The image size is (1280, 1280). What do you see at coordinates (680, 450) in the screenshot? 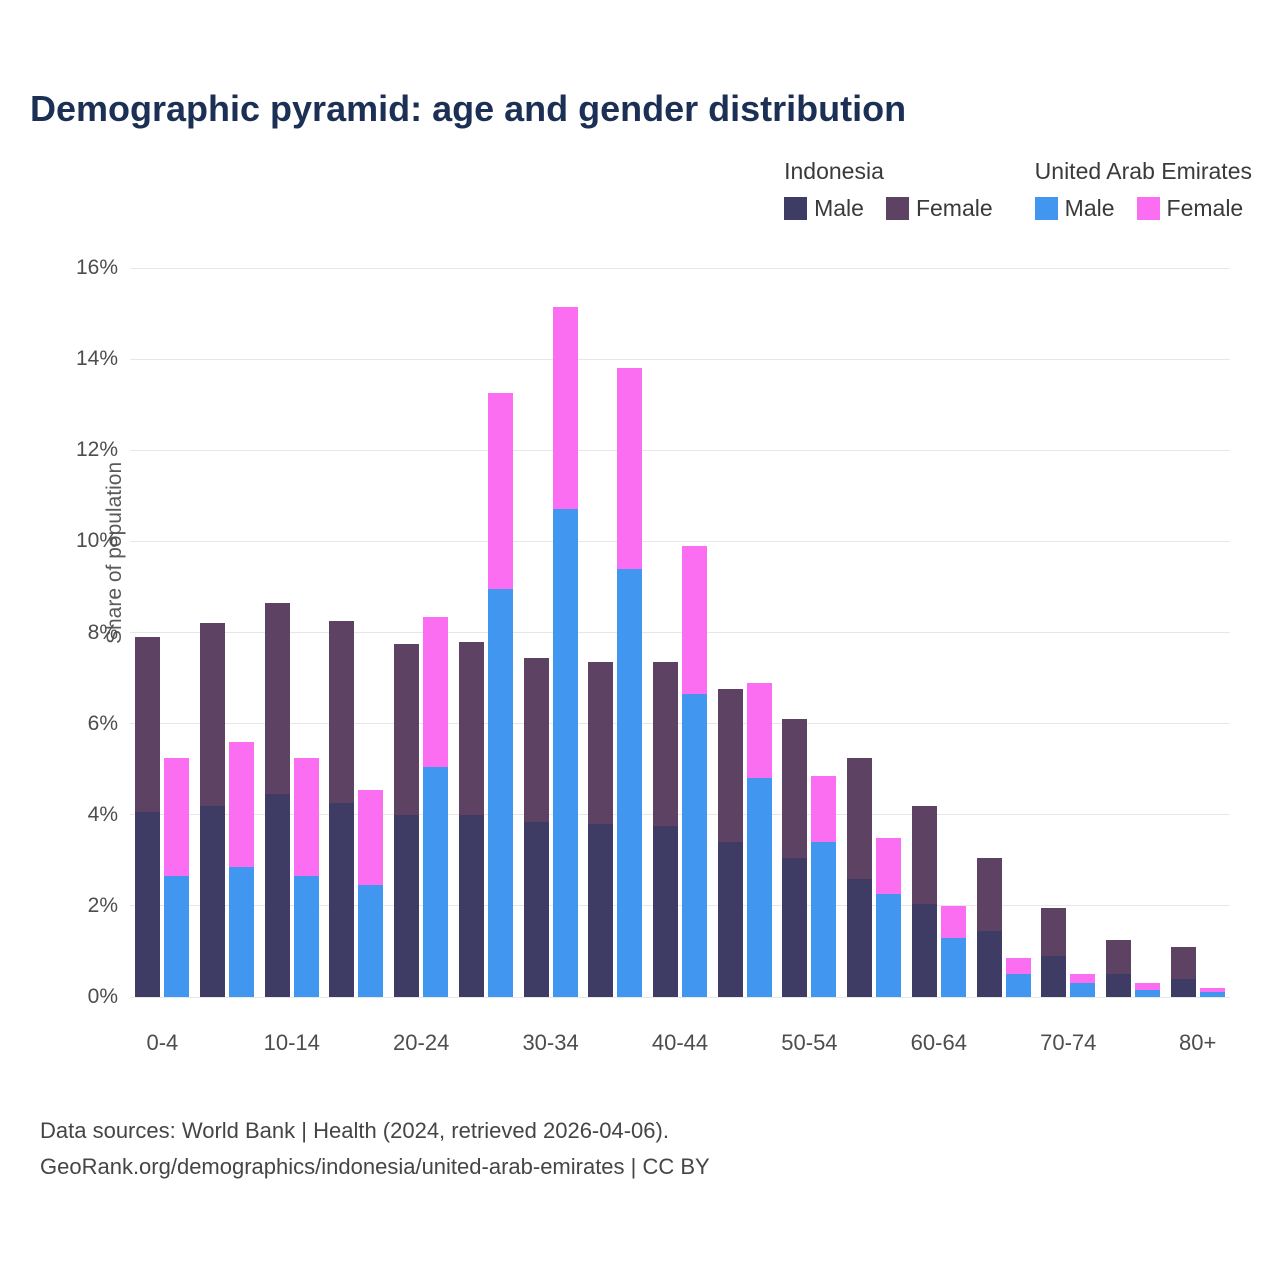
I see `gridline-12pct` at bounding box center [680, 450].